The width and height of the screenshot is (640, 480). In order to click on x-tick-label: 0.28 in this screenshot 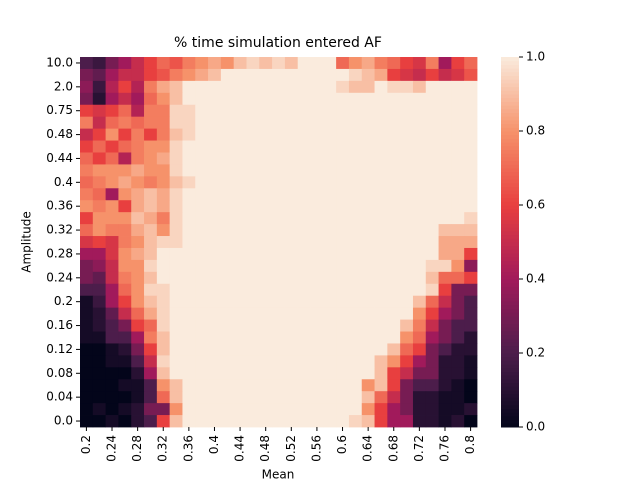, I will do `click(137, 448)`.